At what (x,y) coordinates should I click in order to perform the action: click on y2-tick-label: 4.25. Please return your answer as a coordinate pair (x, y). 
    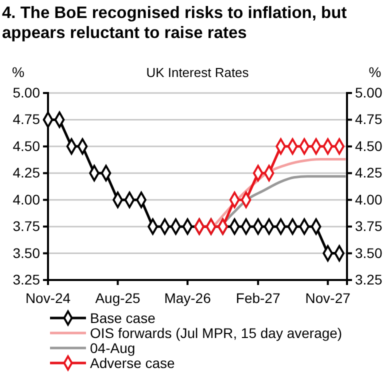
    Looking at the image, I should click on (368, 172).